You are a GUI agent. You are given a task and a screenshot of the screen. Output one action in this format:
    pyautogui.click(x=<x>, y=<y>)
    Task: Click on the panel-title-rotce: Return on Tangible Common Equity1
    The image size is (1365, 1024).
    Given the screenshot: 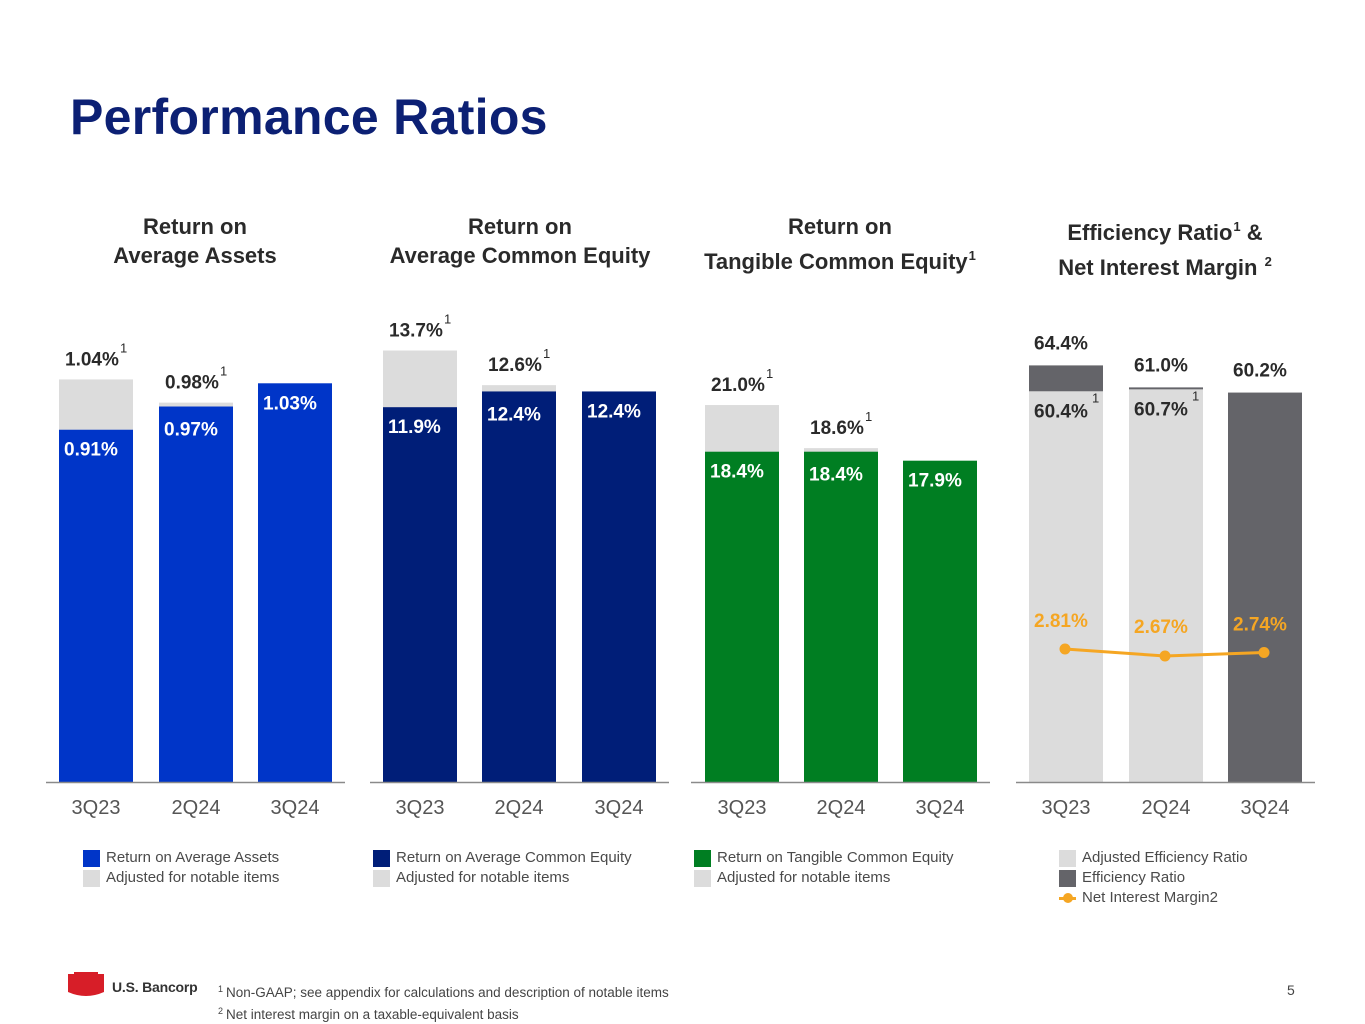 What is the action you would take?
    pyautogui.click(x=840, y=244)
    